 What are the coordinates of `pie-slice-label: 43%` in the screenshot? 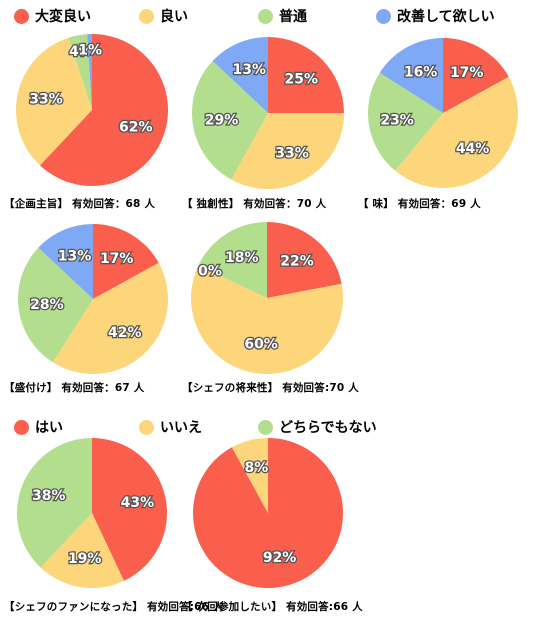 It's located at (138, 503).